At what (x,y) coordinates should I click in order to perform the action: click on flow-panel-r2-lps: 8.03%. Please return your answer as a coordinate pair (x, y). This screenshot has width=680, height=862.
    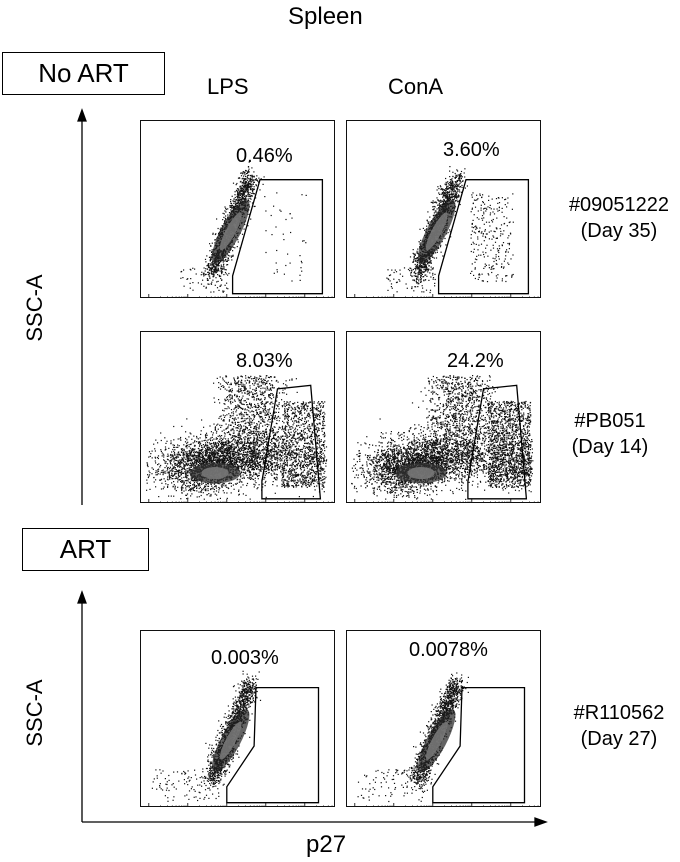
    Looking at the image, I should click on (237, 417).